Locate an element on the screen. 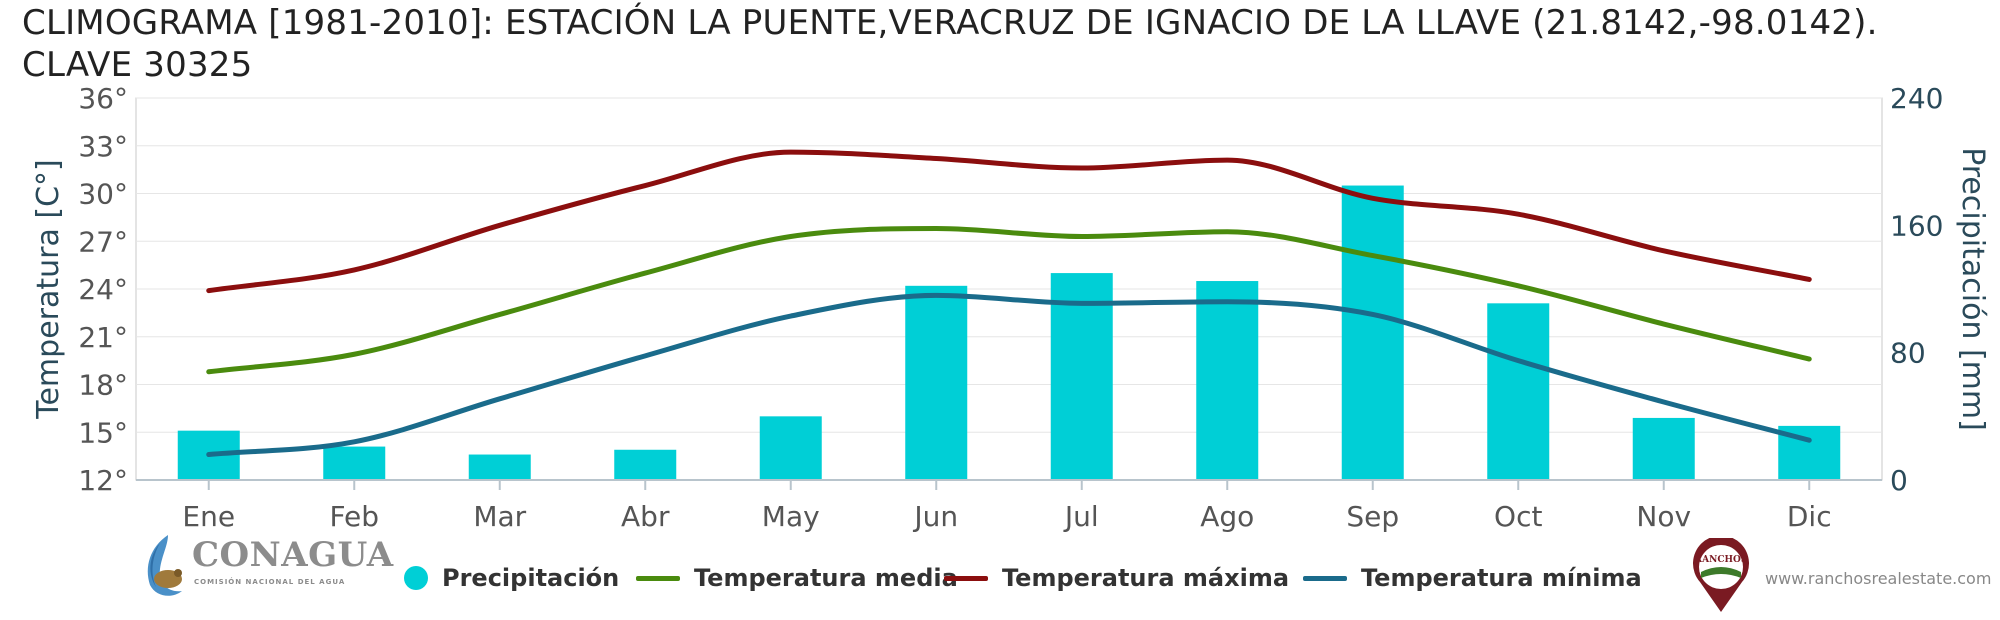  temperatura-media-legend-marker is located at coordinates (658, 578).